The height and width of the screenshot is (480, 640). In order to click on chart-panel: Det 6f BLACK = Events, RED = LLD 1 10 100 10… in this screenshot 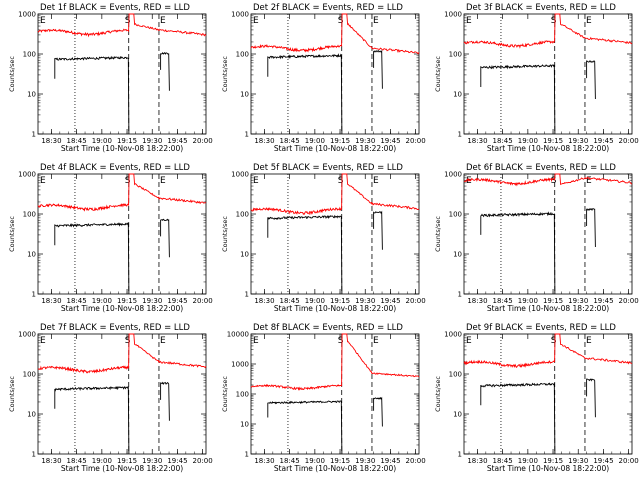, I will do `click(536, 238)`.